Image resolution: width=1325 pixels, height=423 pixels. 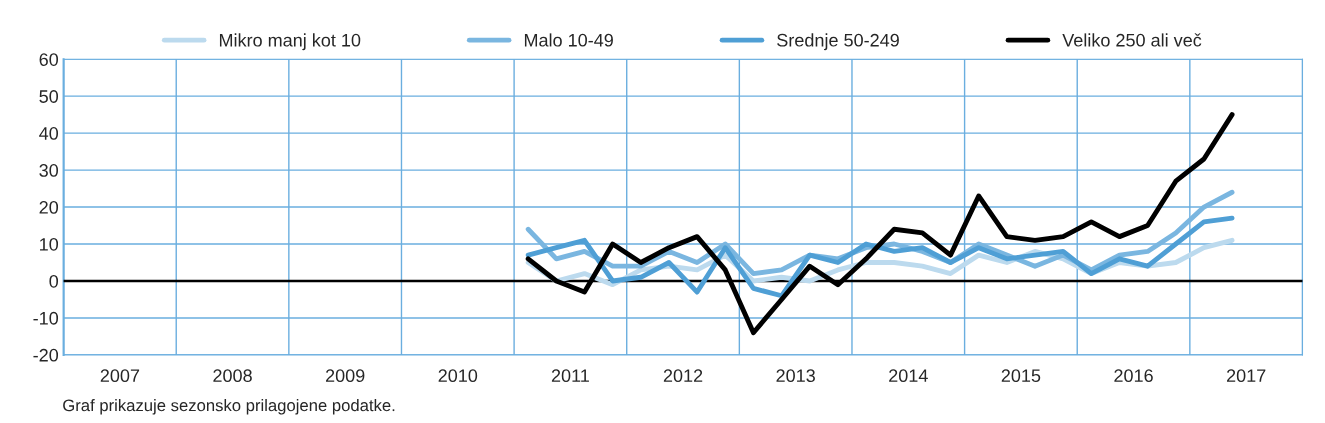 What do you see at coordinates (120, 376) in the screenshot?
I see `x-tick-label: 2007` at bounding box center [120, 376].